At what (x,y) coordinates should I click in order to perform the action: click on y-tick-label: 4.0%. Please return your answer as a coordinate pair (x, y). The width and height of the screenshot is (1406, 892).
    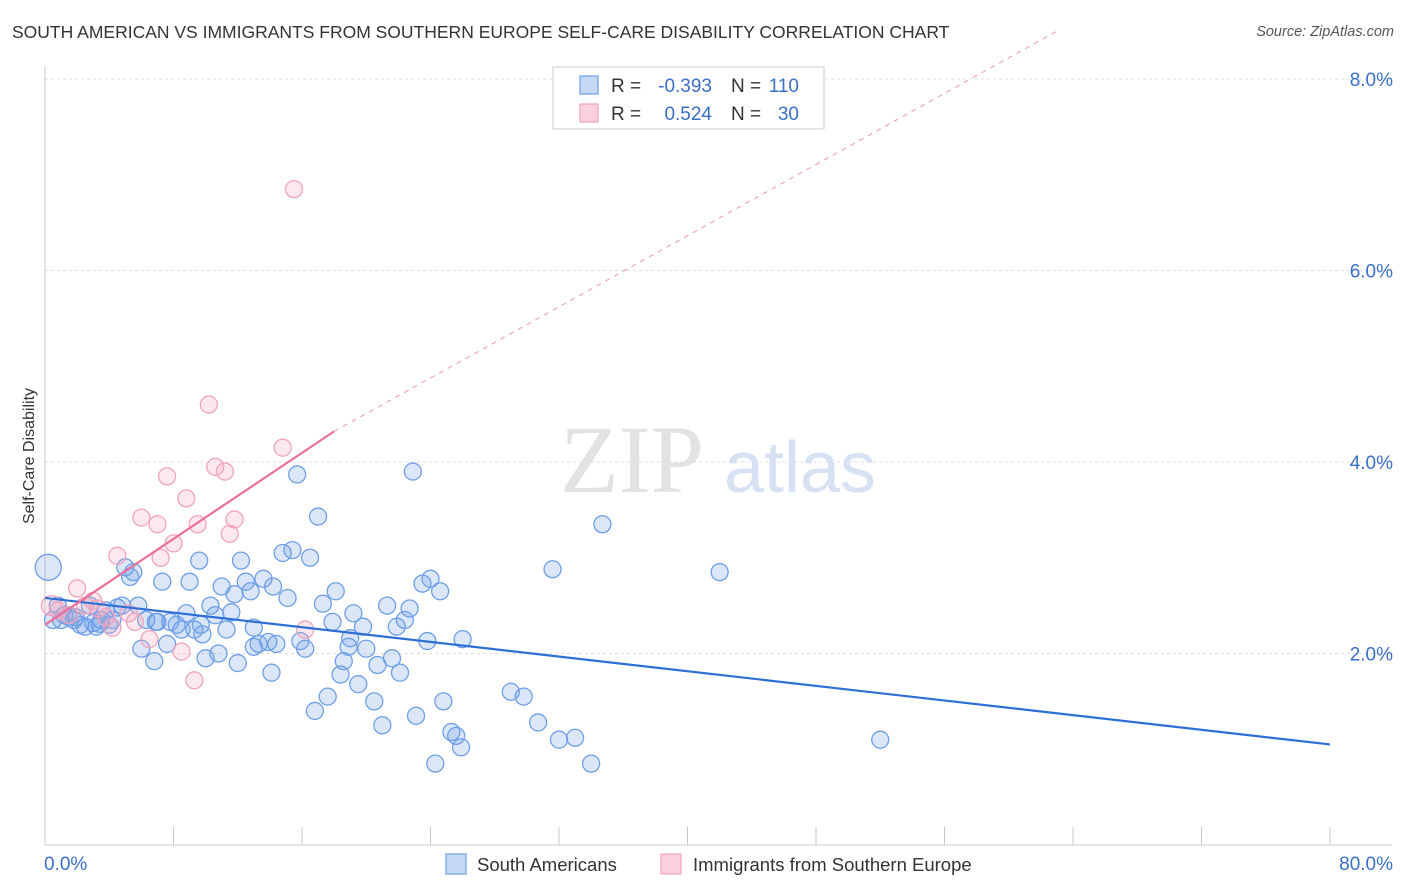
    Looking at the image, I should click on (1371, 463).